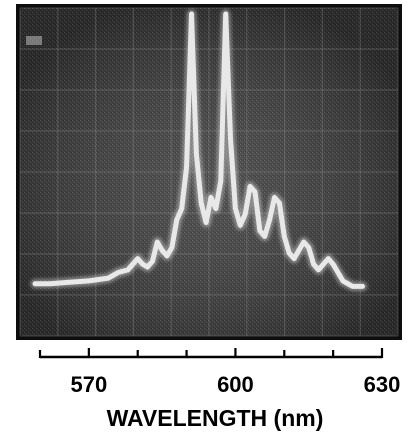 The height and width of the screenshot is (437, 415). What do you see at coordinates (88, 384) in the screenshot?
I see `x-tick-label: 570` at bounding box center [88, 384].